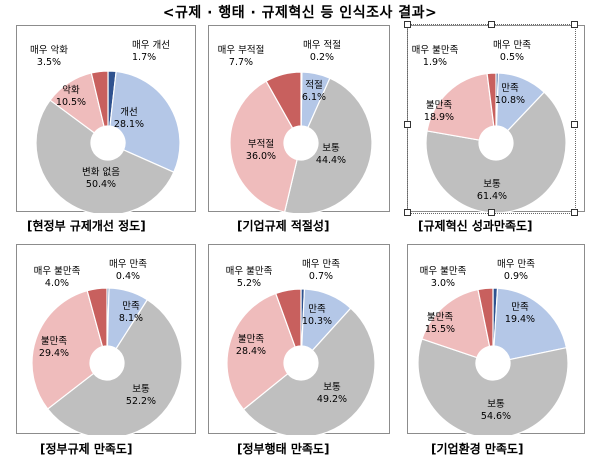  What do you see at coordinates (151, 45) in the screenshot?
I see `category-label-very-good: 매우 개선` at bounding box center [151, 45].